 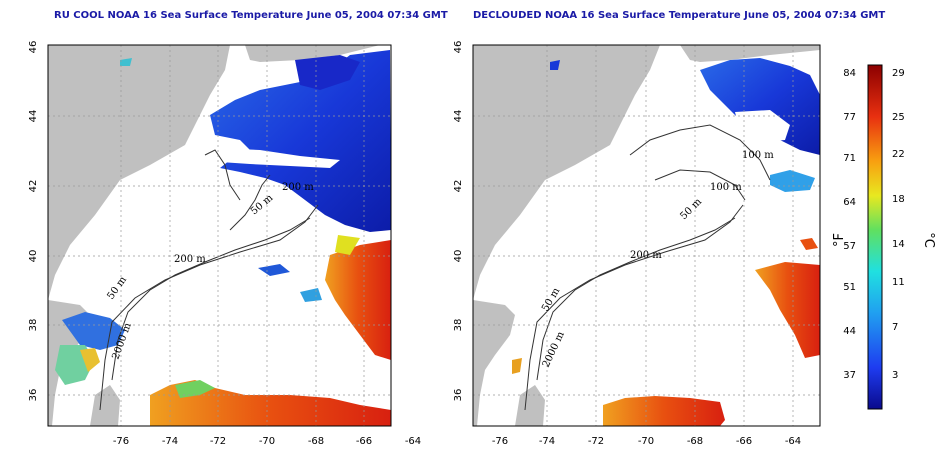 What do you see at coordinates (898, 244) in the screenshot?
I see `celsius-tick-label: 14` at bounding box center [898, 244].